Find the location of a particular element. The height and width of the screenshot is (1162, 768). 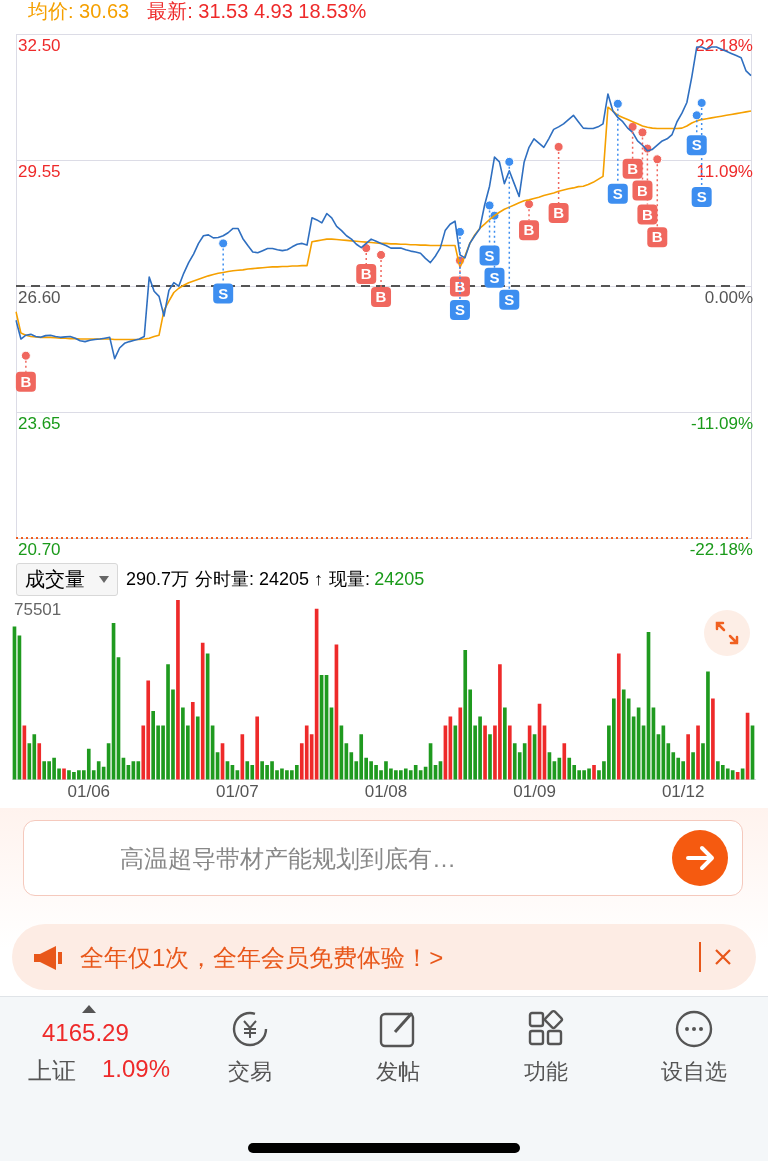

text: 功能 is located at coordinates (546, 1072).